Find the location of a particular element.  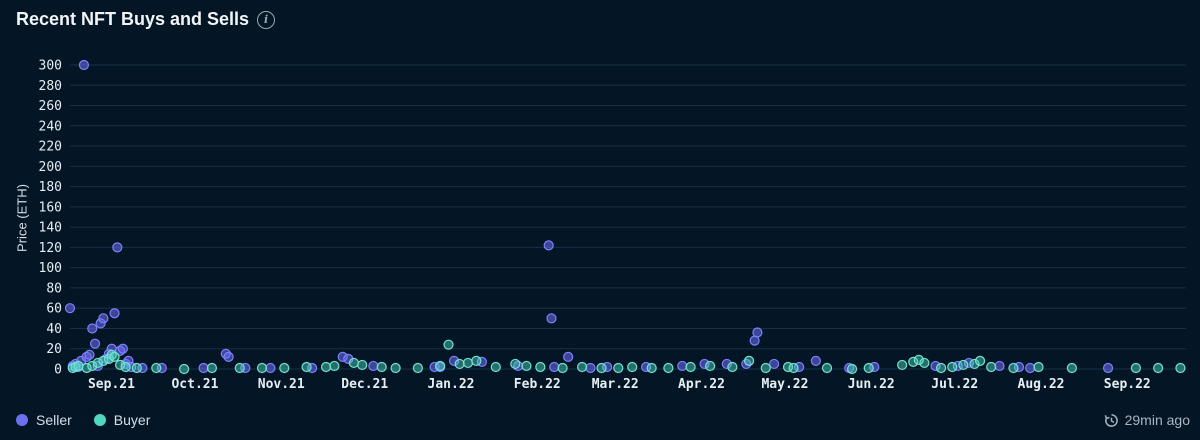

x-tick-label: Jul.22 is located at coordinates (954, 384).